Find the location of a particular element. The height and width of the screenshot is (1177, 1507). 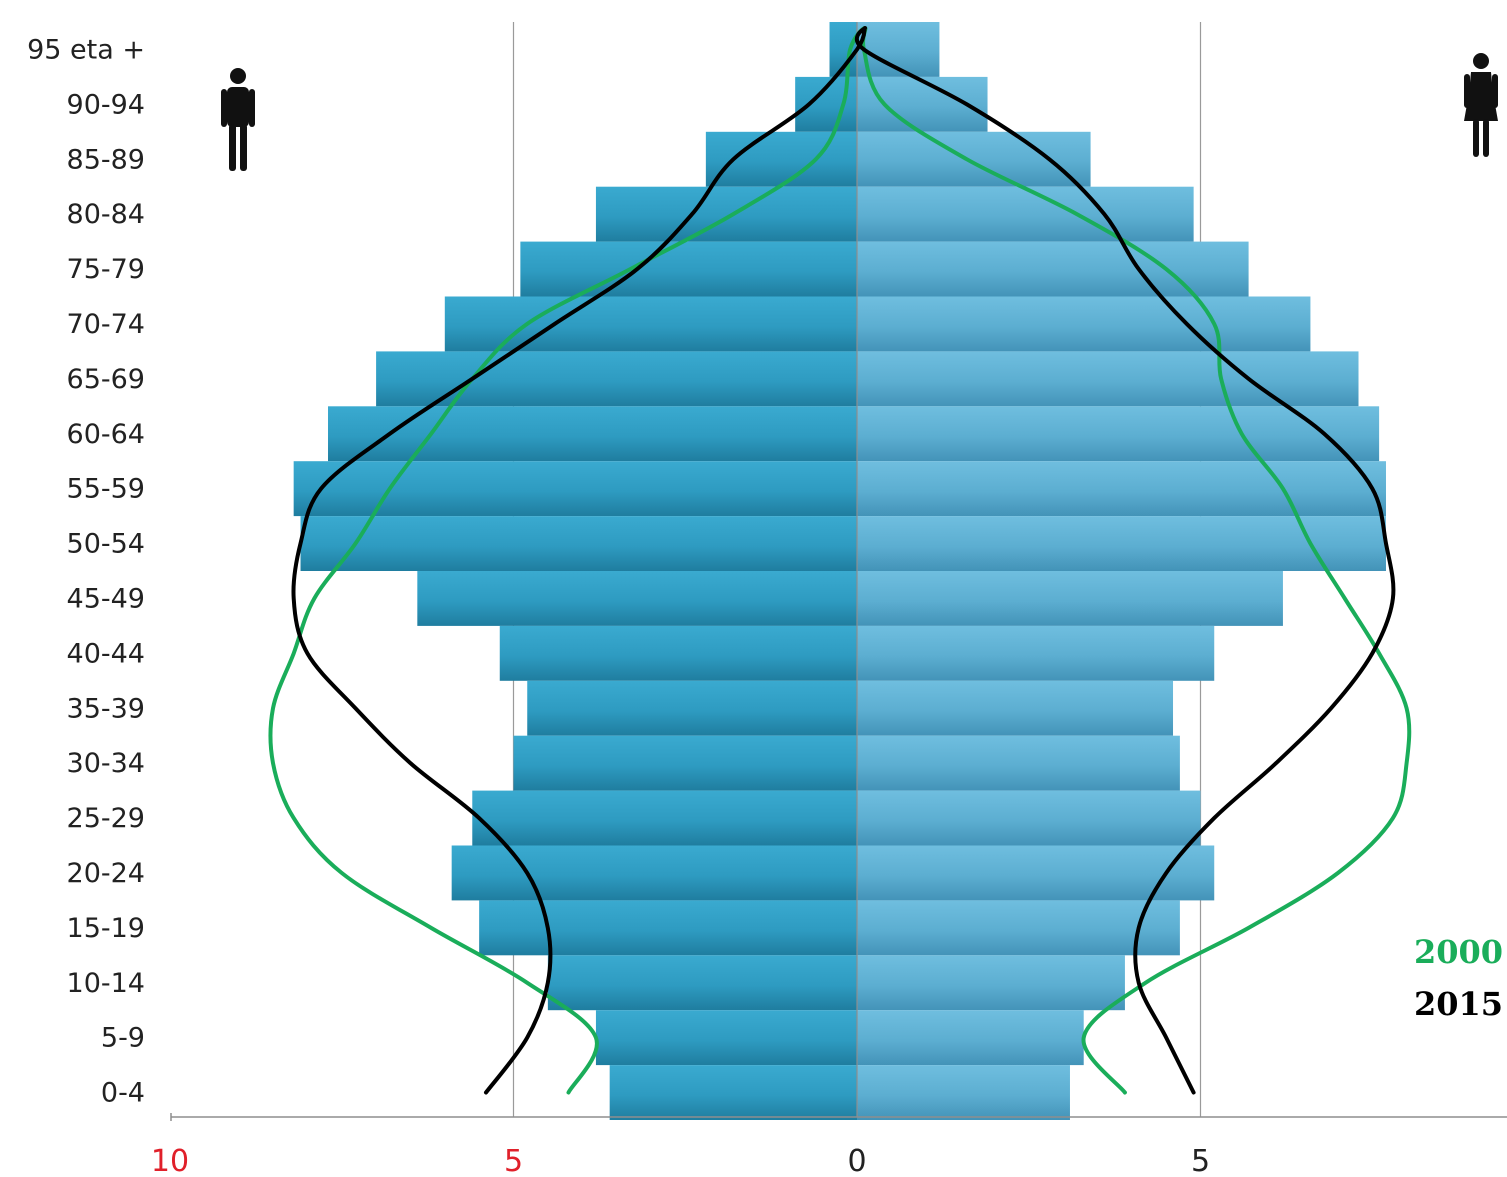

age-label: 0-4 is located at coordinates (123, 1093).